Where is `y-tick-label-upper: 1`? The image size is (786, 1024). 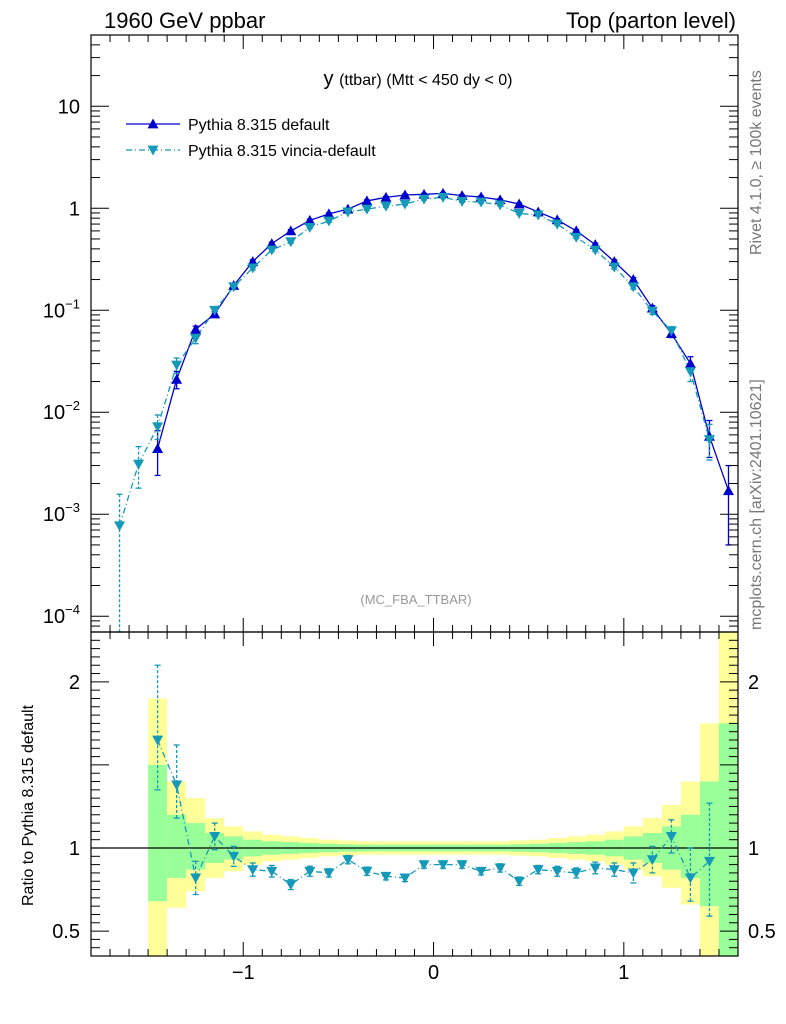
y-tick-label-upper: 1 is located at coordinates (74, 209).